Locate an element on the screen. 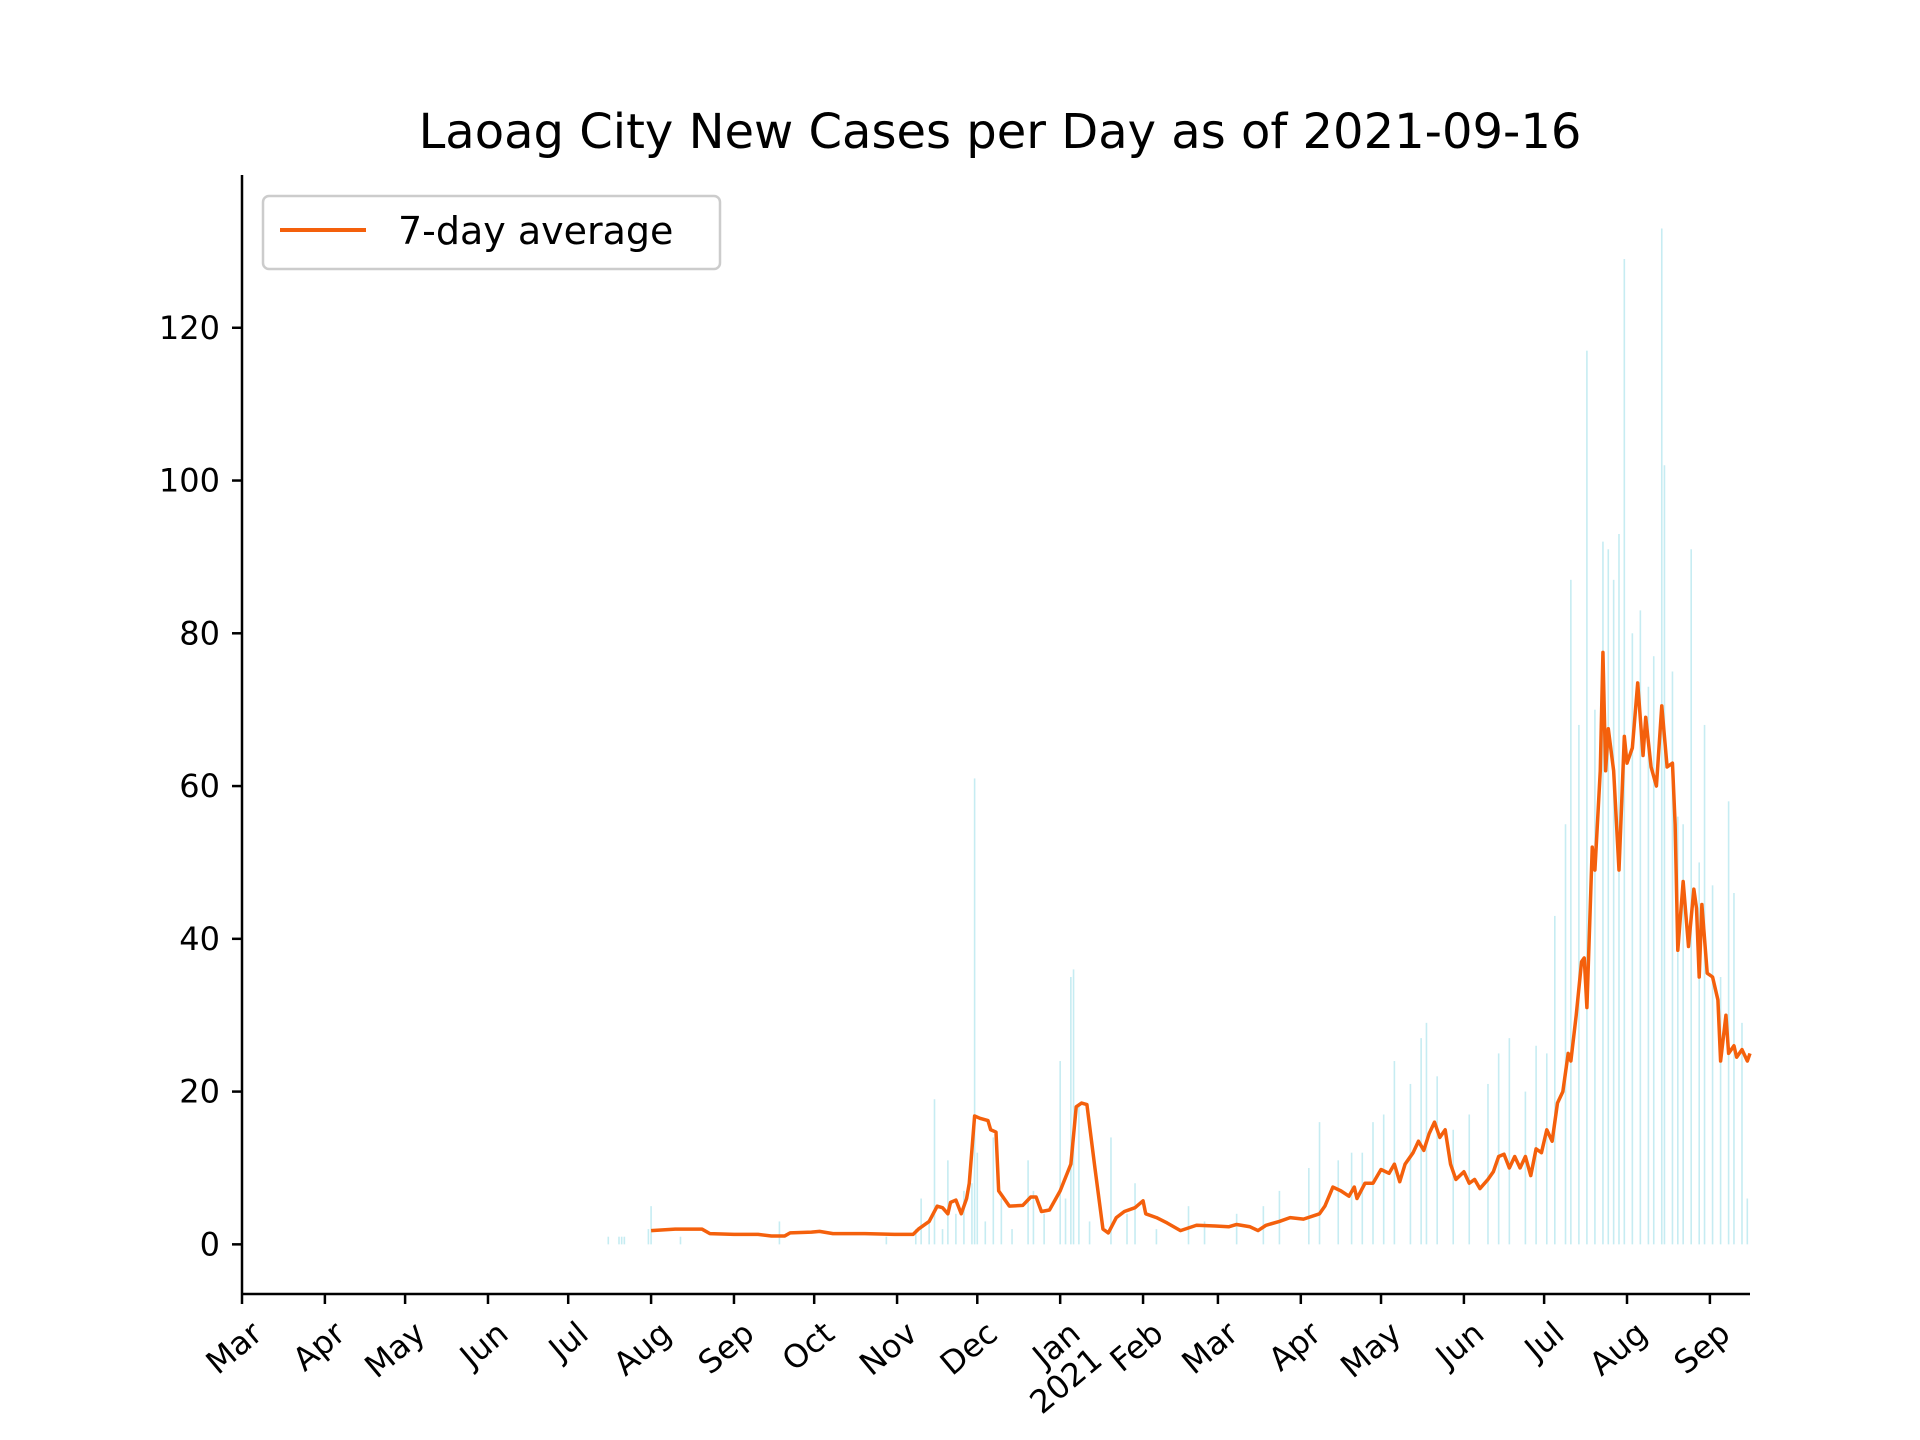 This screenshot has height=1440, width=1920. legend: 7-day average is located at coordinates (491, 232).